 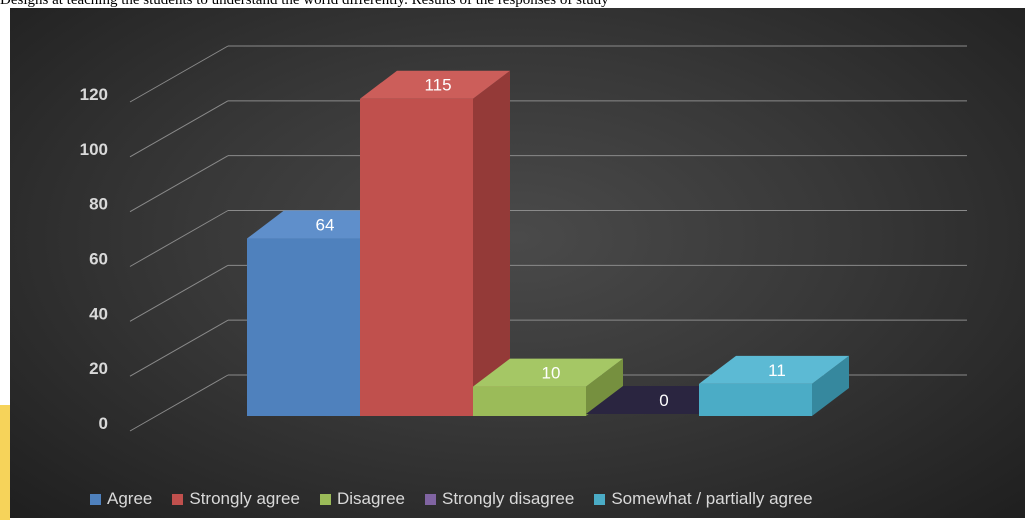 I want to click on data-label: 10, so click(x=551, y=373).